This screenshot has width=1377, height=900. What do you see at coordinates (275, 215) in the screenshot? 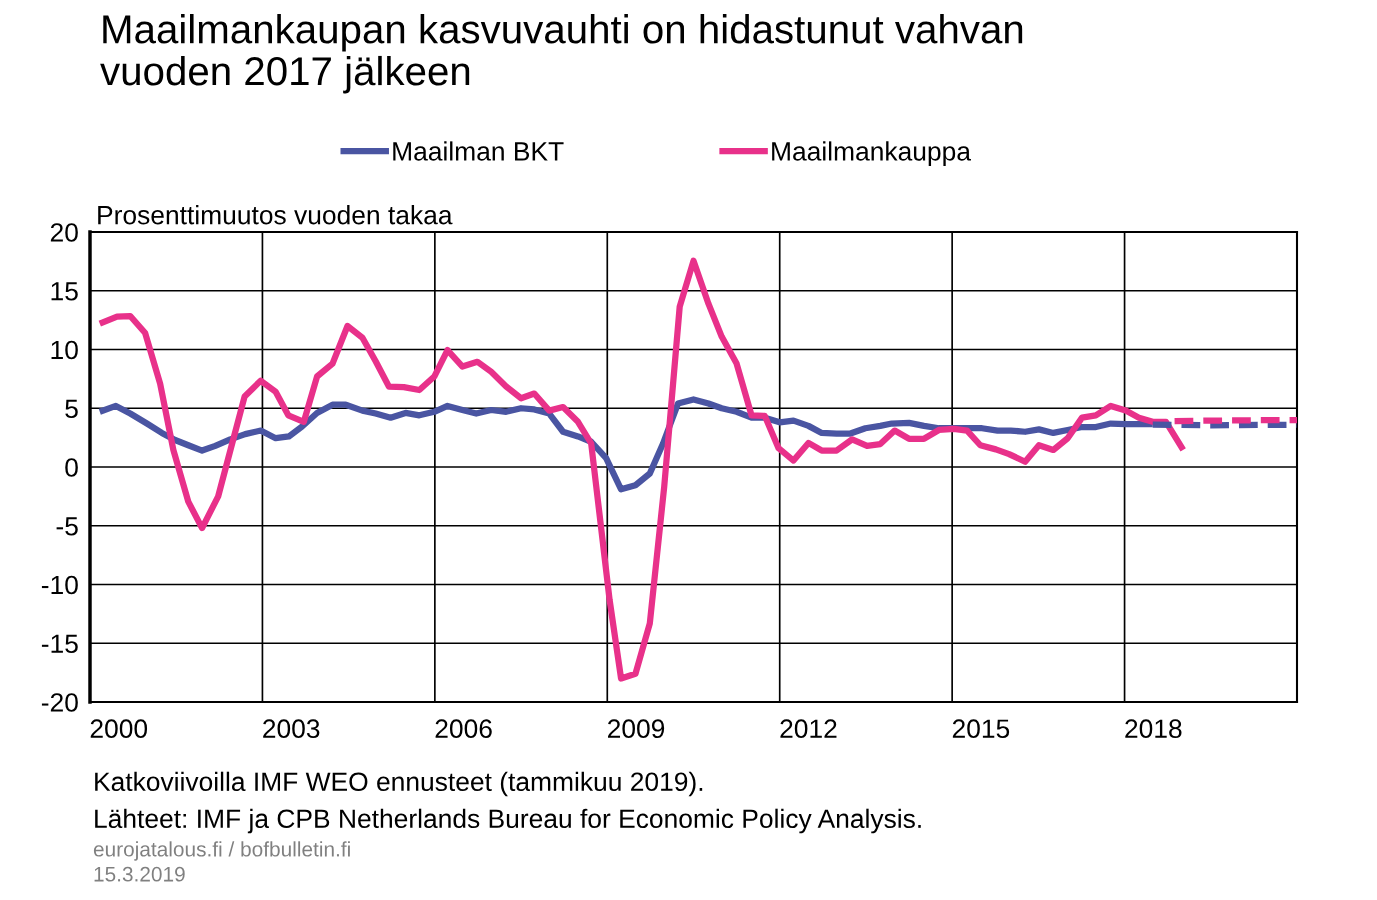
I see `y-axis-title: Prosenttimuutos vuoden takaa` at bounding box center [275, 215].